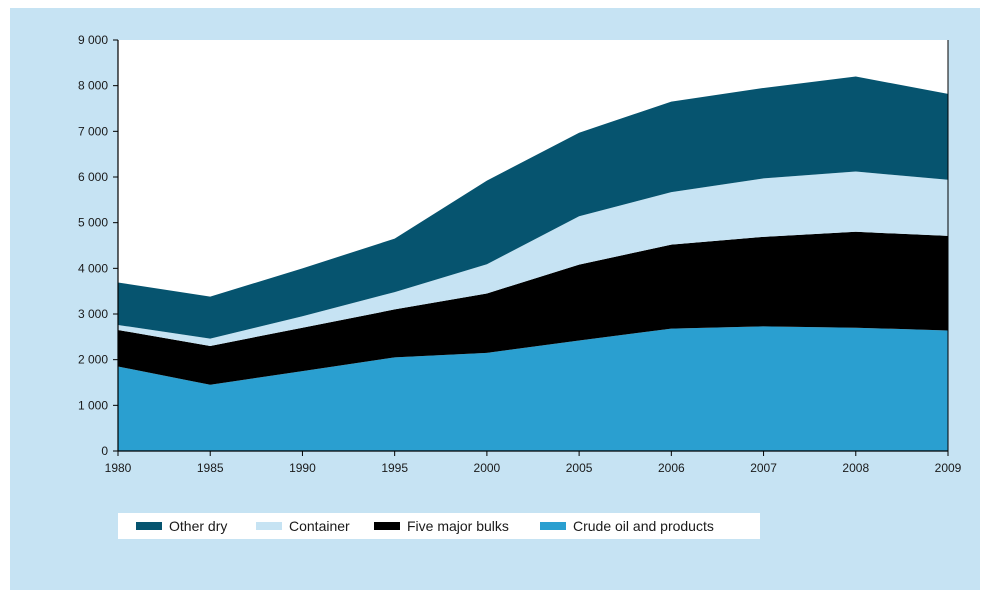  I want to click on x-tick-label: 1985, so click(210, 468).